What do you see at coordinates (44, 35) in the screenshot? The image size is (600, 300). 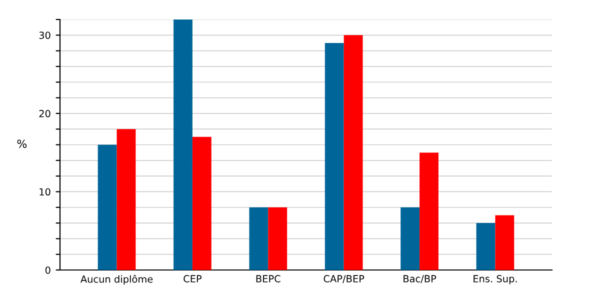 I see `y-tick-label: 30` at bounding box center [44, 35].